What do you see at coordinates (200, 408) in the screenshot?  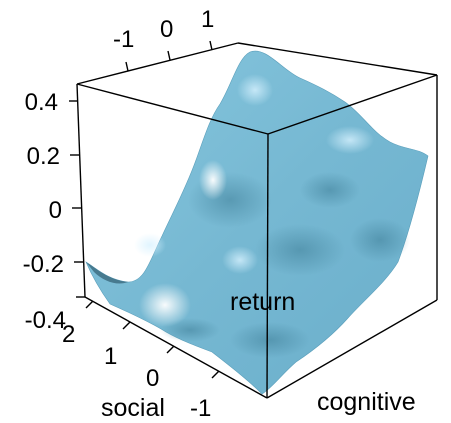 I see `y-tick-label: -1` at bounding box center [200, 408].